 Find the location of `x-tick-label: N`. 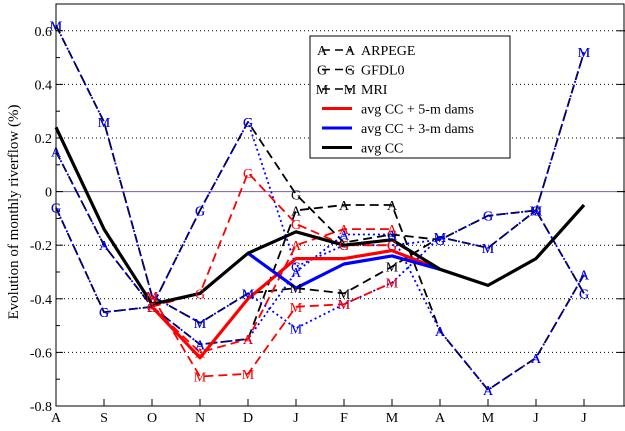

x-tick-label: N is located at coordinates (200, 418).